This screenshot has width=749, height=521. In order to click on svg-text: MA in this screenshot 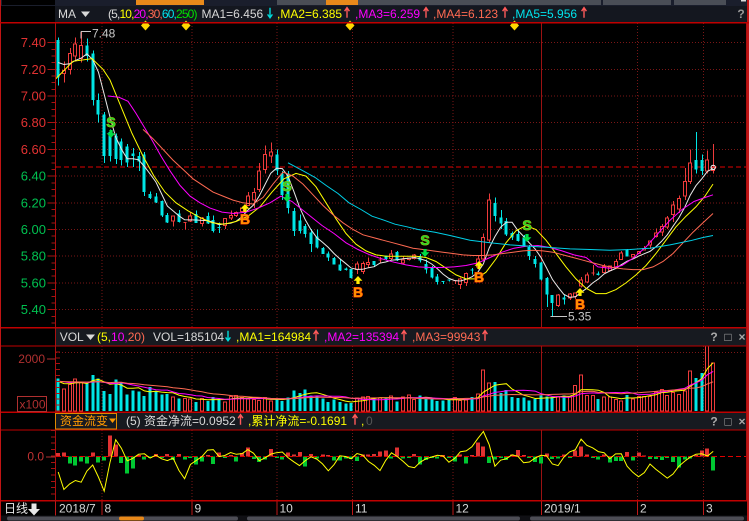, I will do `click(67, 14)`.